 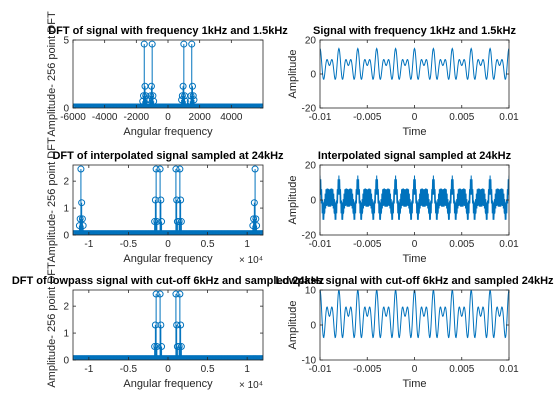 I want to click on y-tick-label: -20, so click(x=309, y=236).